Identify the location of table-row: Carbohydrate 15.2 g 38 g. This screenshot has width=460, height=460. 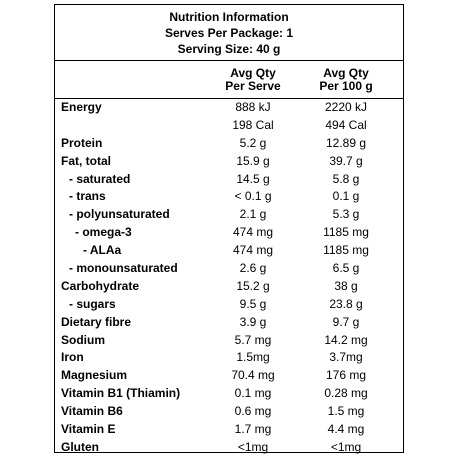
(229, 287).